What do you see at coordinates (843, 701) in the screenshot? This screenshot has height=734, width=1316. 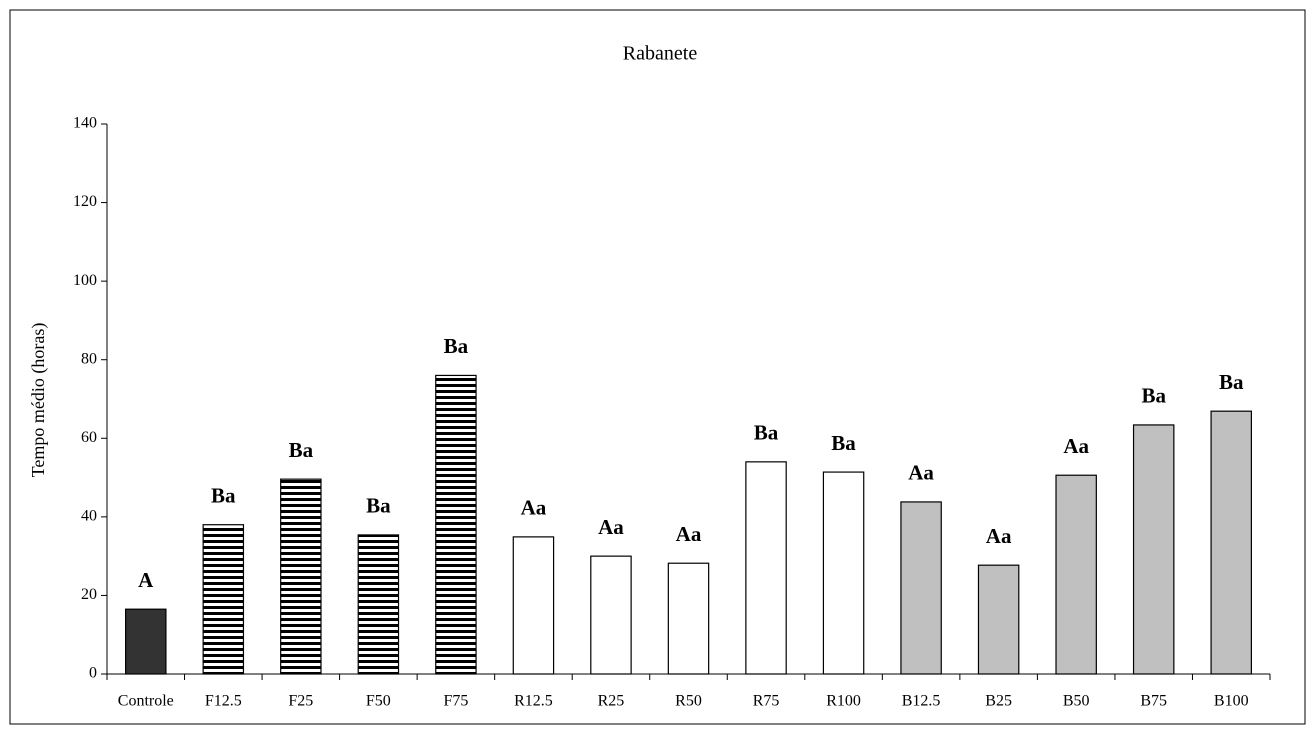 I see `x-tick-label: R100` at bounding box center [843, 701].